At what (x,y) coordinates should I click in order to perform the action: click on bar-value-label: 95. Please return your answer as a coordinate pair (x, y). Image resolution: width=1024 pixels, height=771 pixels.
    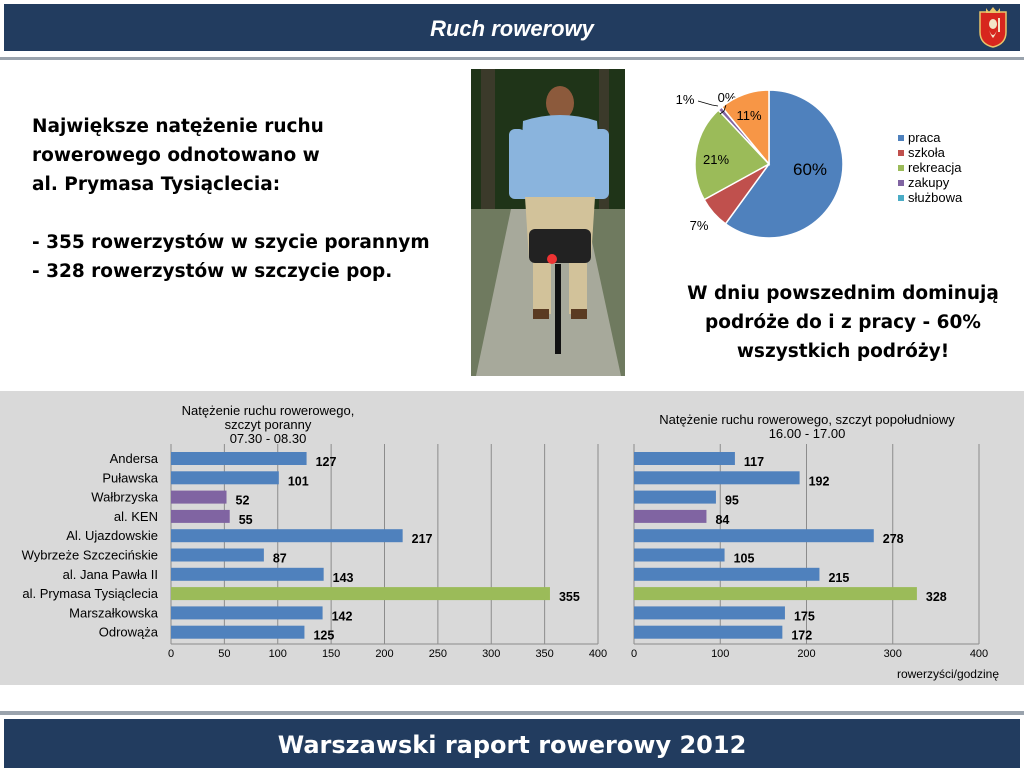
    Looking at the image, I should click on (732, 501).